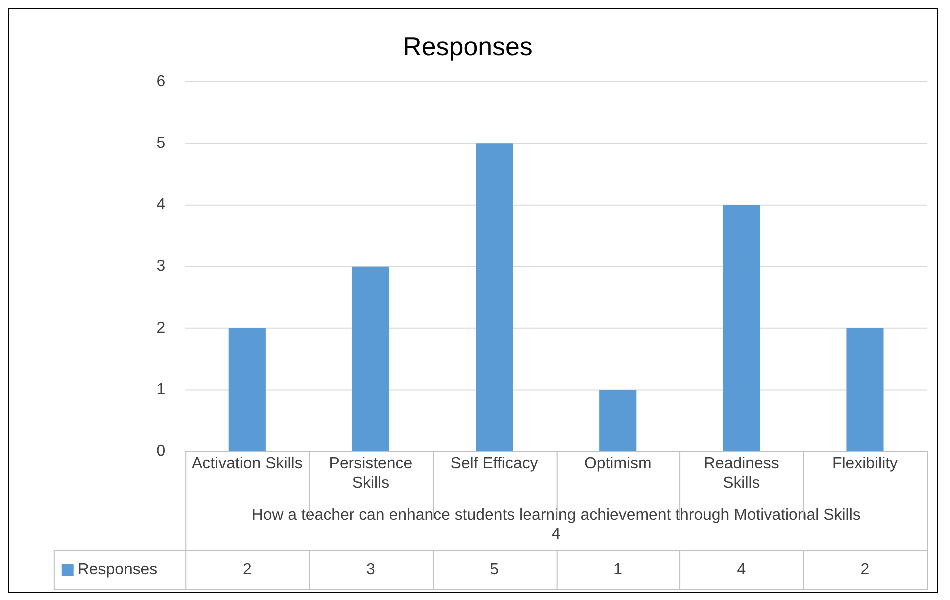 The image size is (950, 600). What do you see at coordinates (161, 143) in the screenshot?
I see `y-tick-label: 5` at bounding box center [161, 143].